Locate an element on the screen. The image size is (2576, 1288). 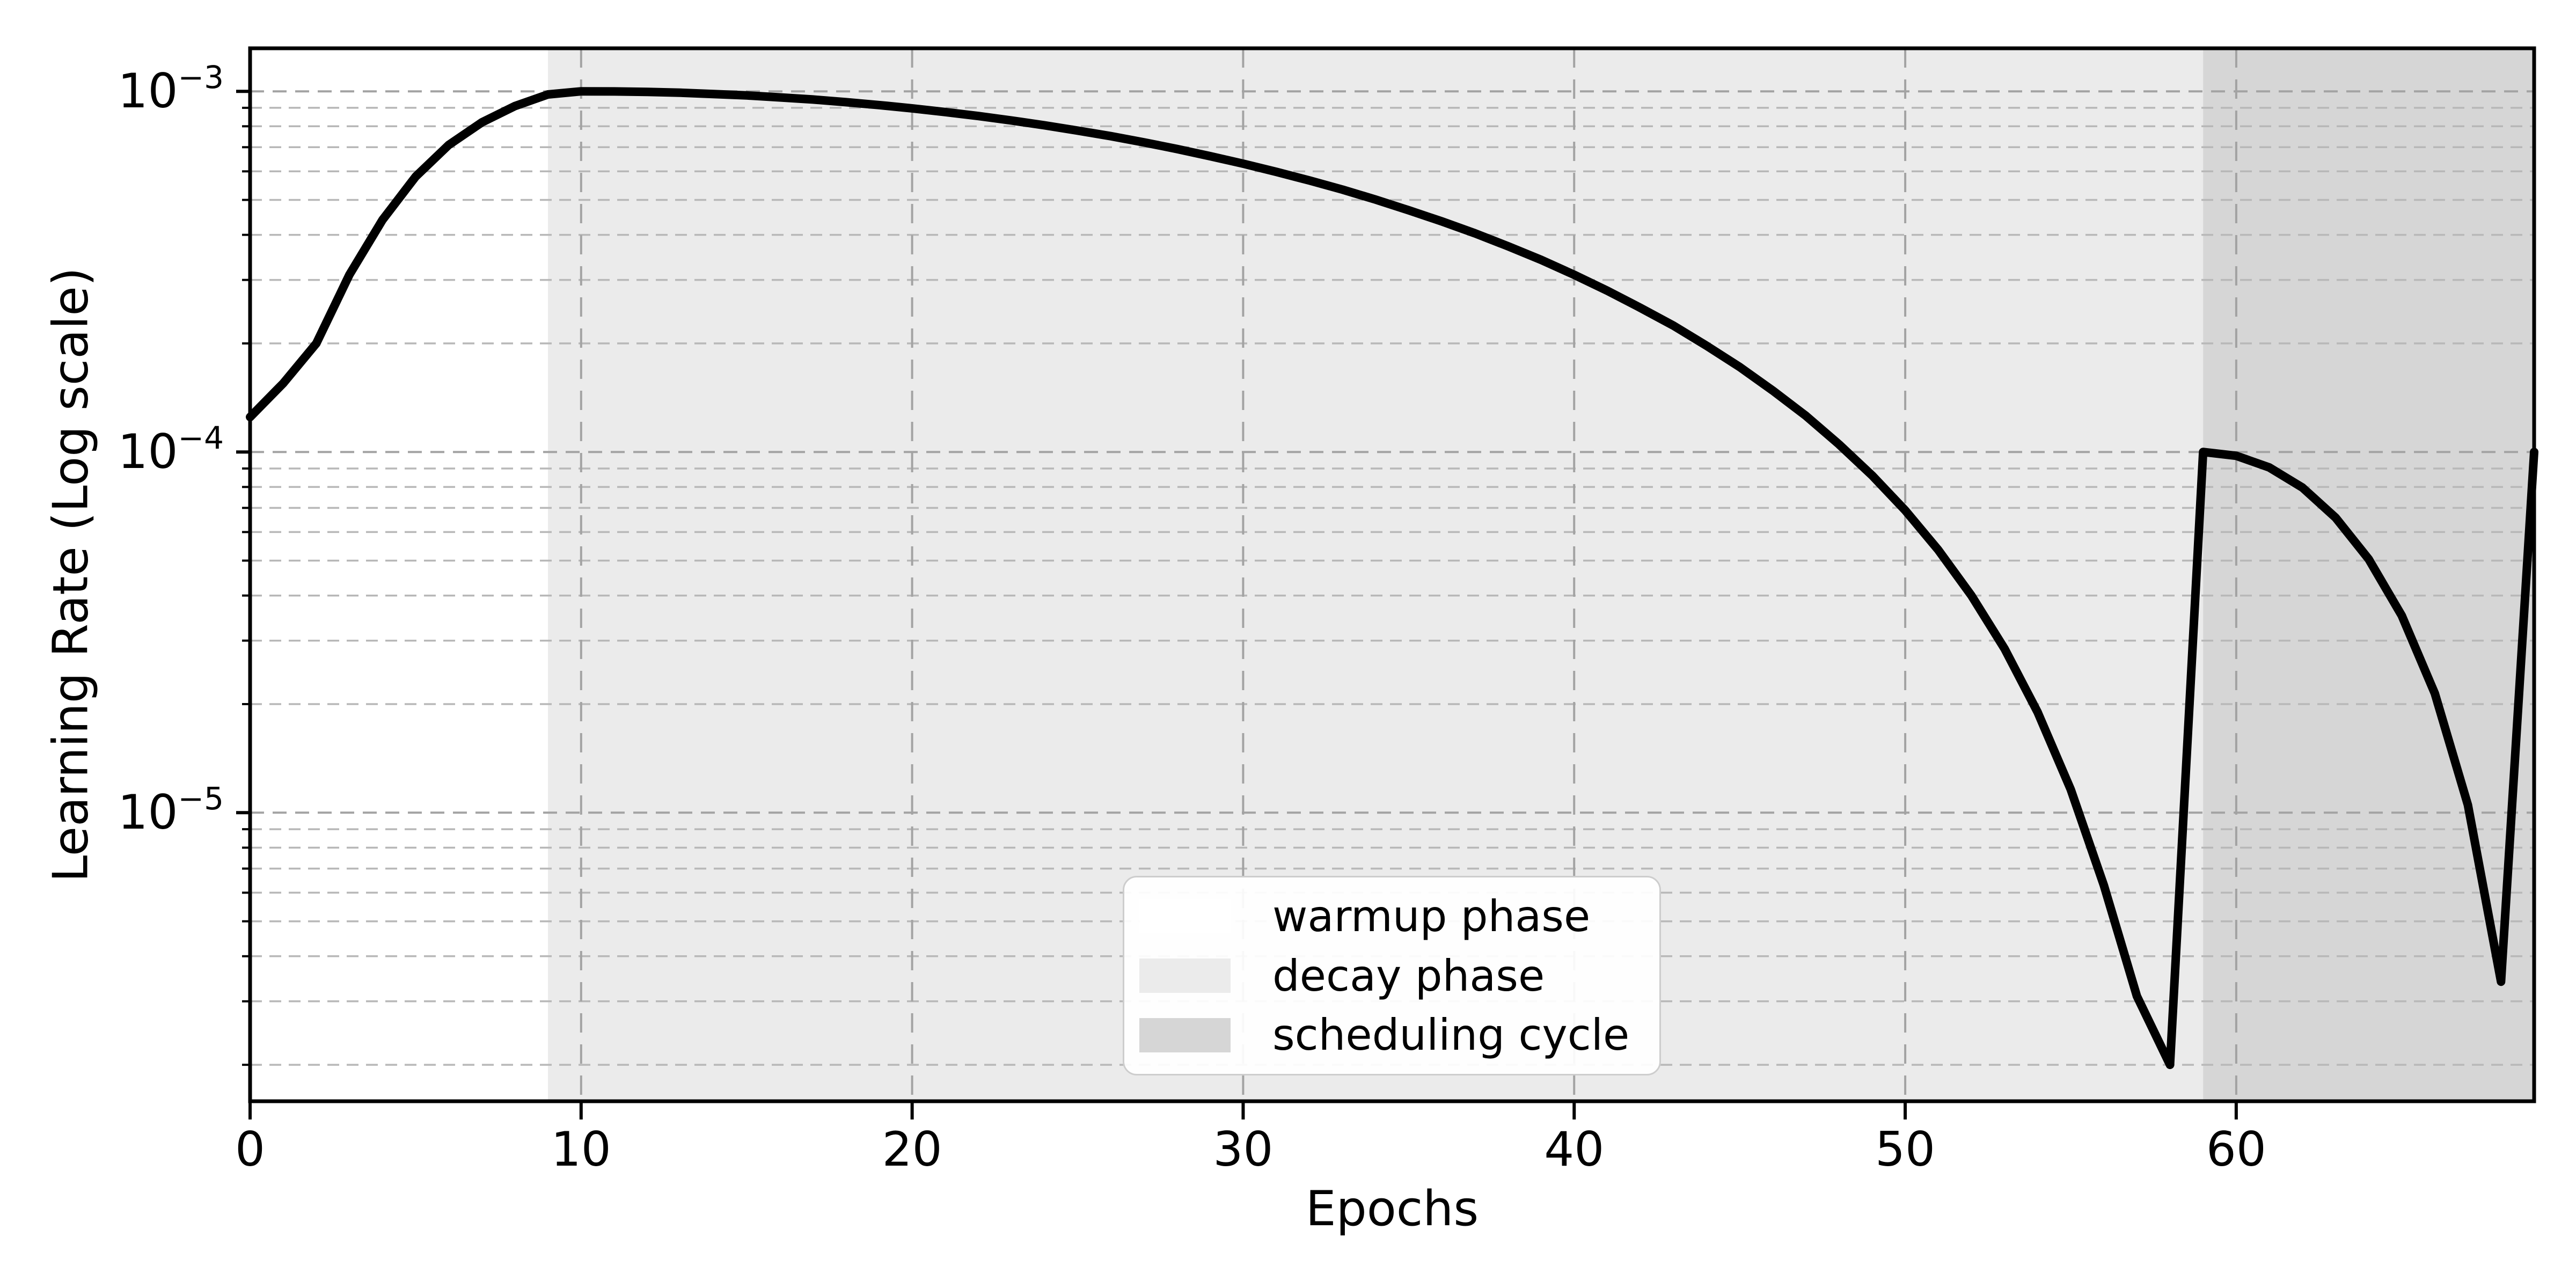
legend-swatch-decay-phase is located at coordinates (1185, 975).